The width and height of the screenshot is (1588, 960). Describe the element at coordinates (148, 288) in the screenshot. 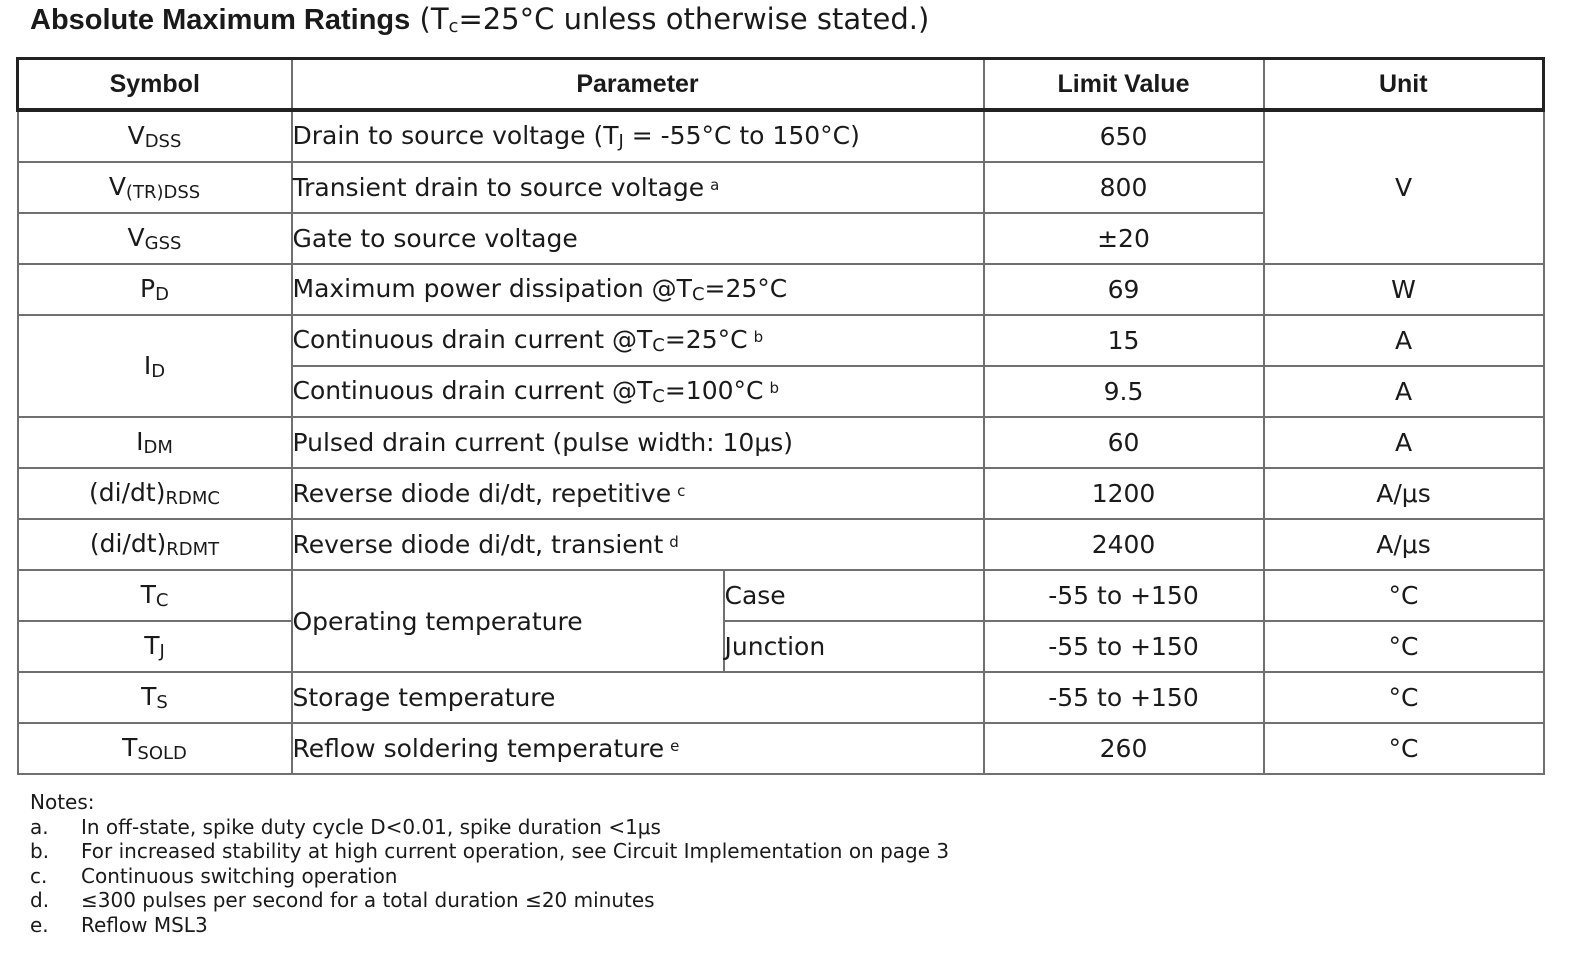

I see `symbol-text: P` at that location.